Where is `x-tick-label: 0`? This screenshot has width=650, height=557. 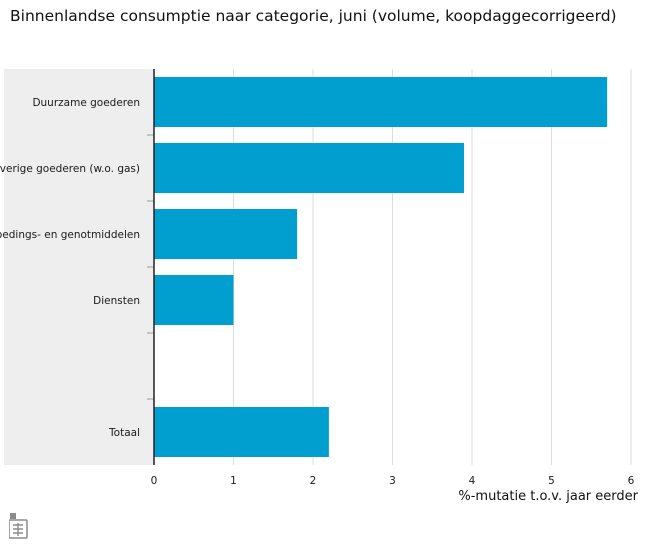
x-tick-label: 0 is located at coordinates (154, 481).